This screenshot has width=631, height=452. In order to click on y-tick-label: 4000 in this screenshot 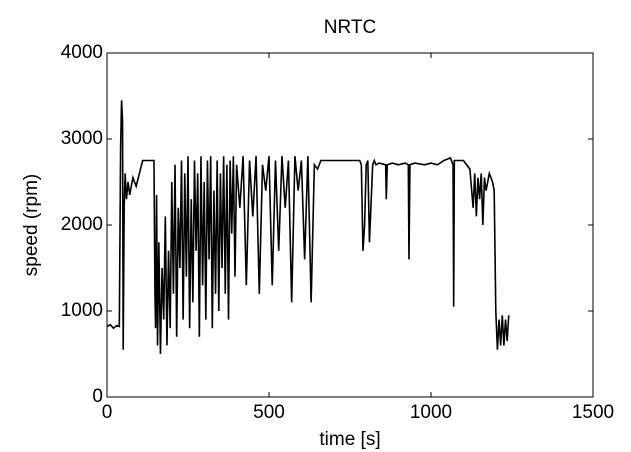, I will do `click(82, 52)`.